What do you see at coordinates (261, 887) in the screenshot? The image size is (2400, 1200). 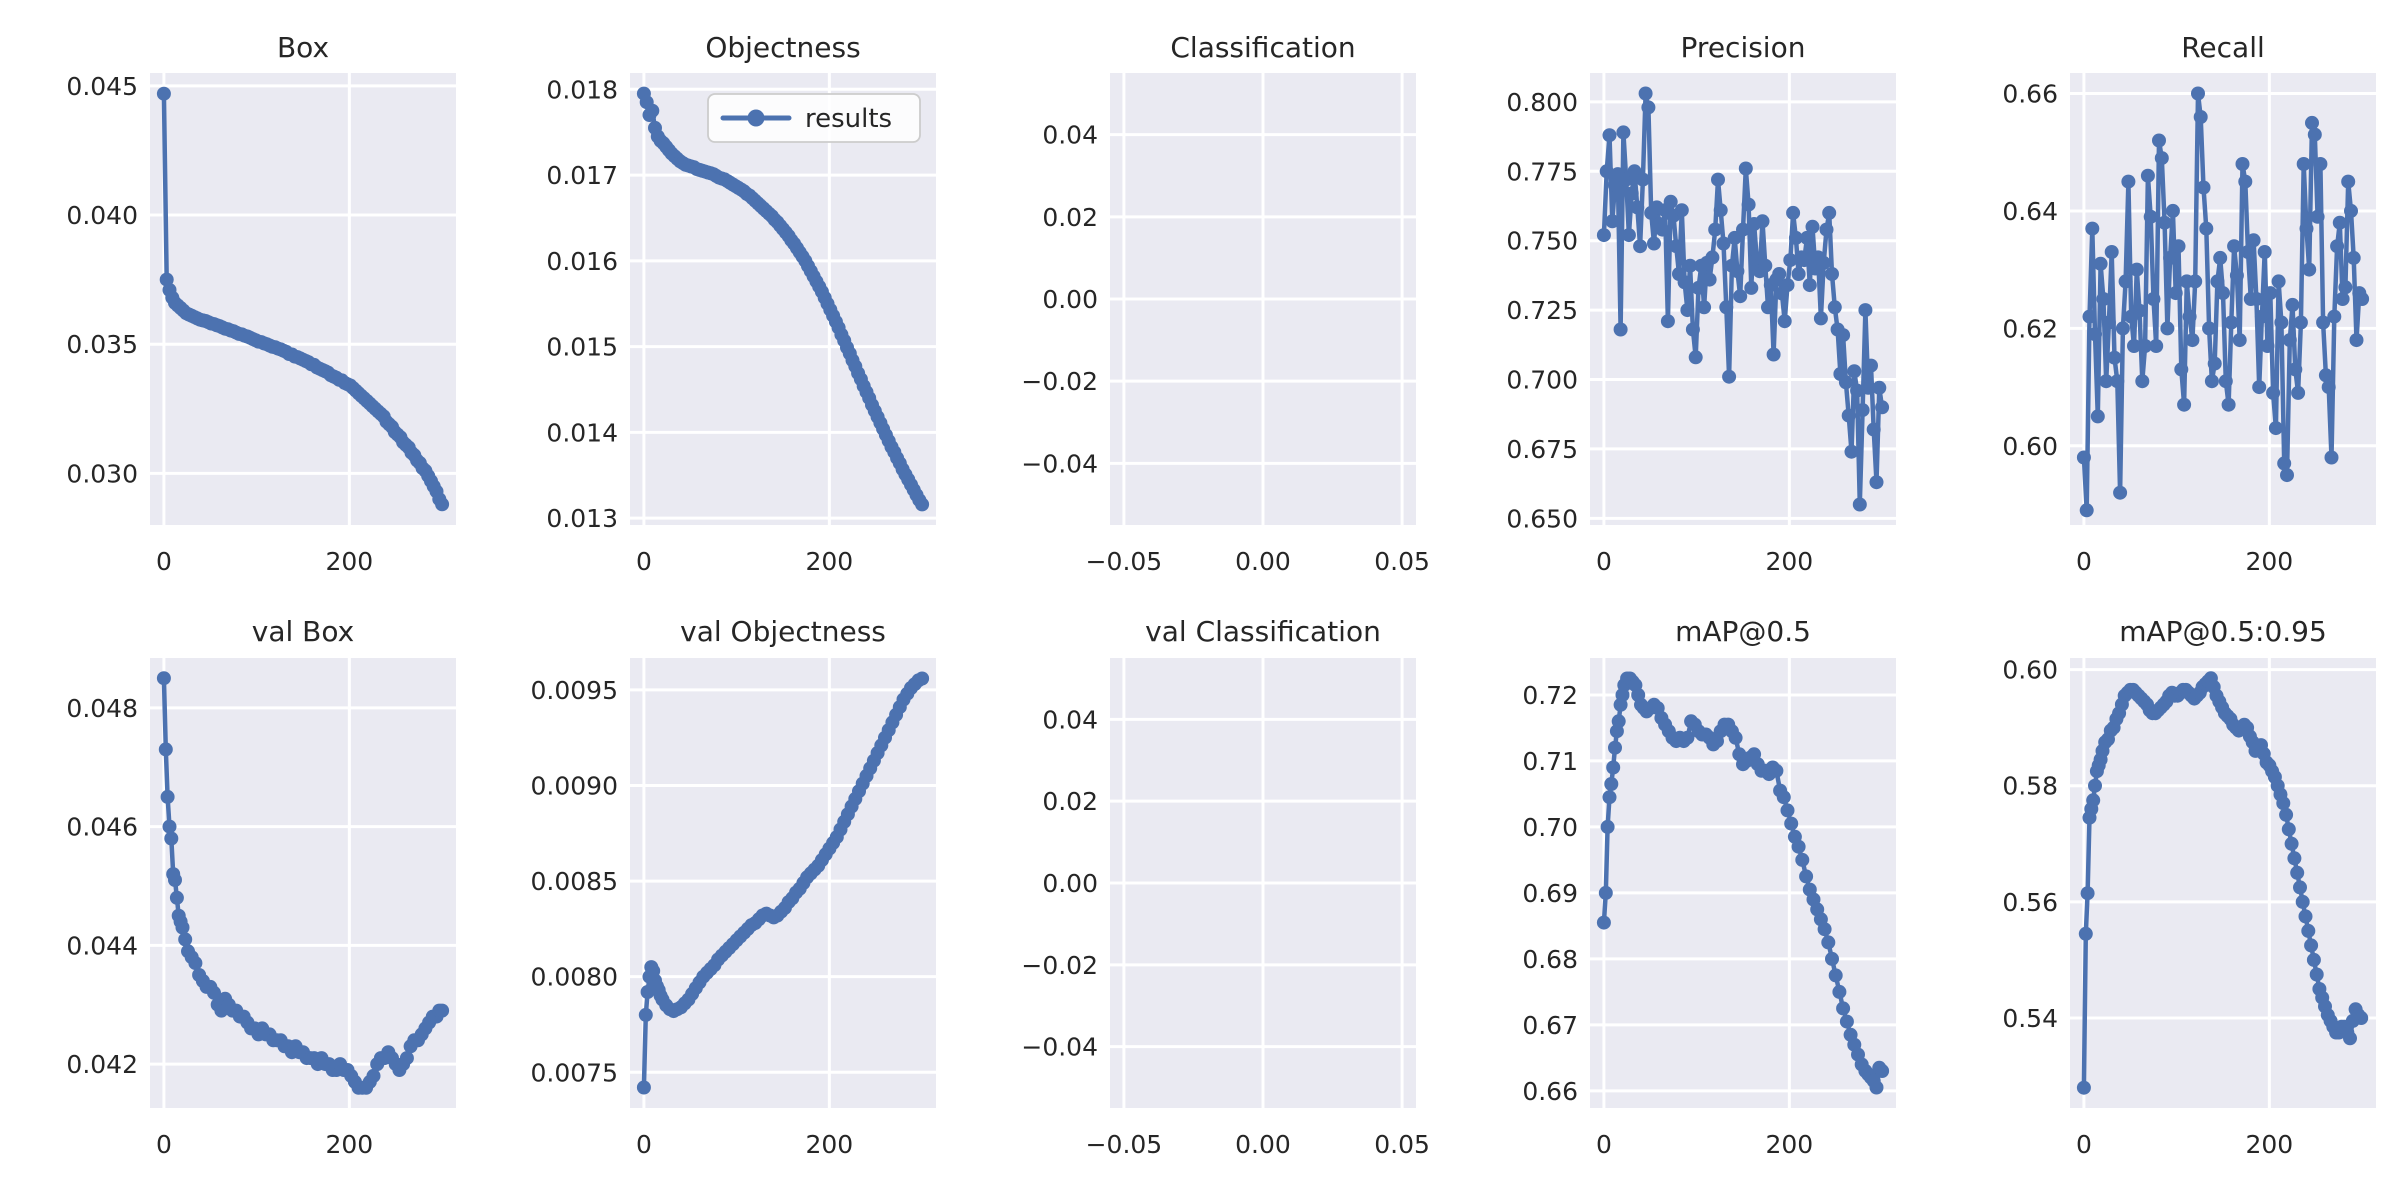 I see `val-box-chart-canvas: 0 200 0.048 0.046 0.044 0.042 val Box` at bounding box center [261, 887].